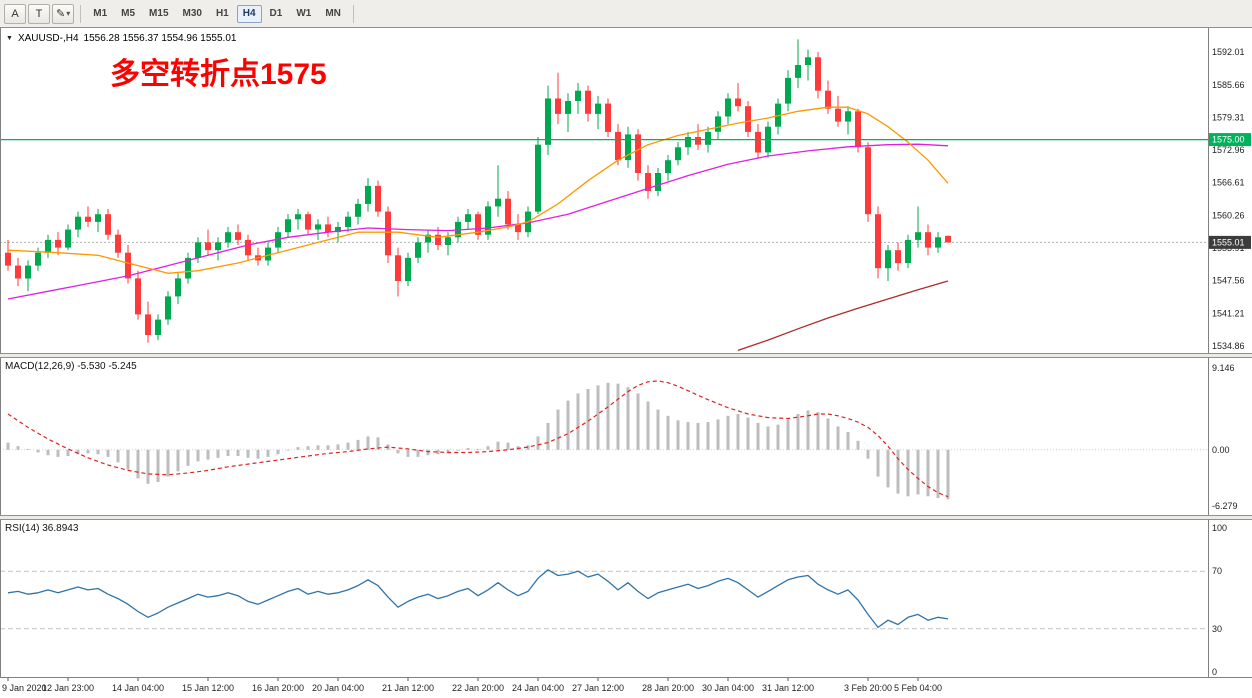 Image resolution: width=1252 pixels, height=698 pixels. Describe the element at coordinates (15, 13) in the screenshot. I see `cursor-a-button: A` at that location.